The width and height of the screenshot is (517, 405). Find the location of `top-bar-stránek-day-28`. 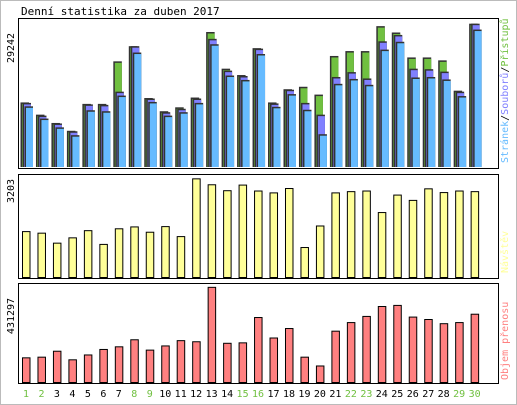

top-bar-stránek-day-28 is located at coordinates (447, 123).